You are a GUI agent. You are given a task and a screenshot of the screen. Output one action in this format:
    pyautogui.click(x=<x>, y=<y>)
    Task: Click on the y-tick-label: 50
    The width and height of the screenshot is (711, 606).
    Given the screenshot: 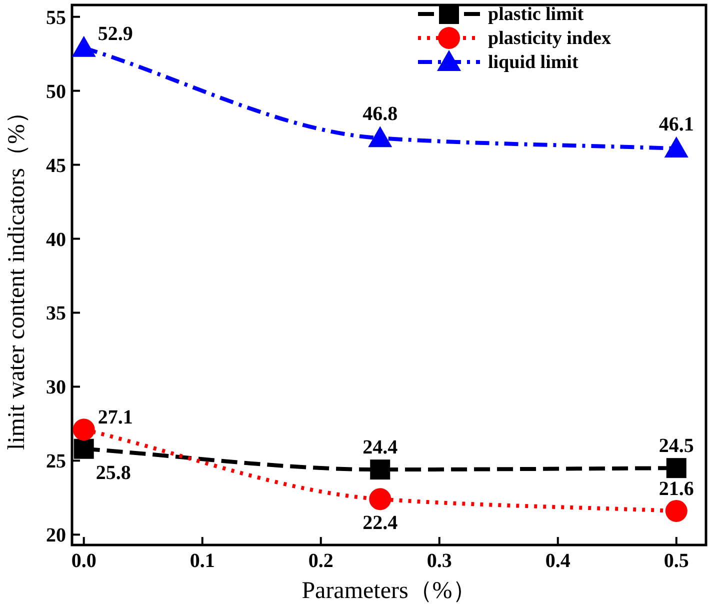 What is the action you would take?
    pyautogui.click(x=56, y=91)
    